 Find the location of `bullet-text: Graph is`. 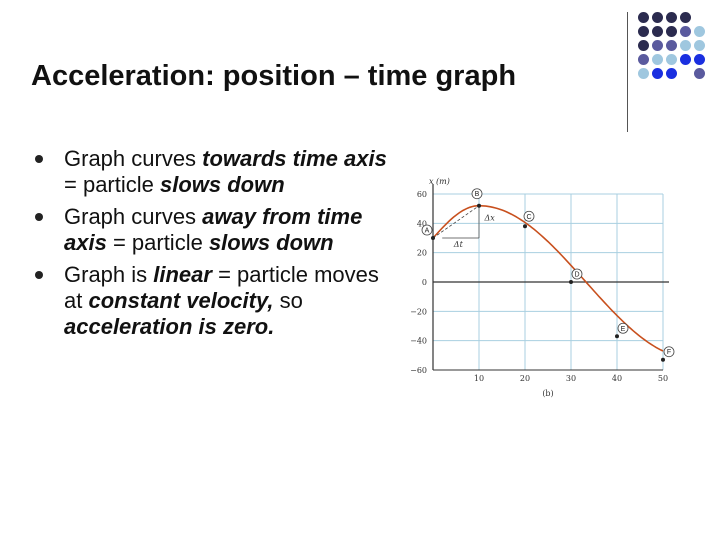

bullet-text: Graph is is located at coordinates (109, 274).